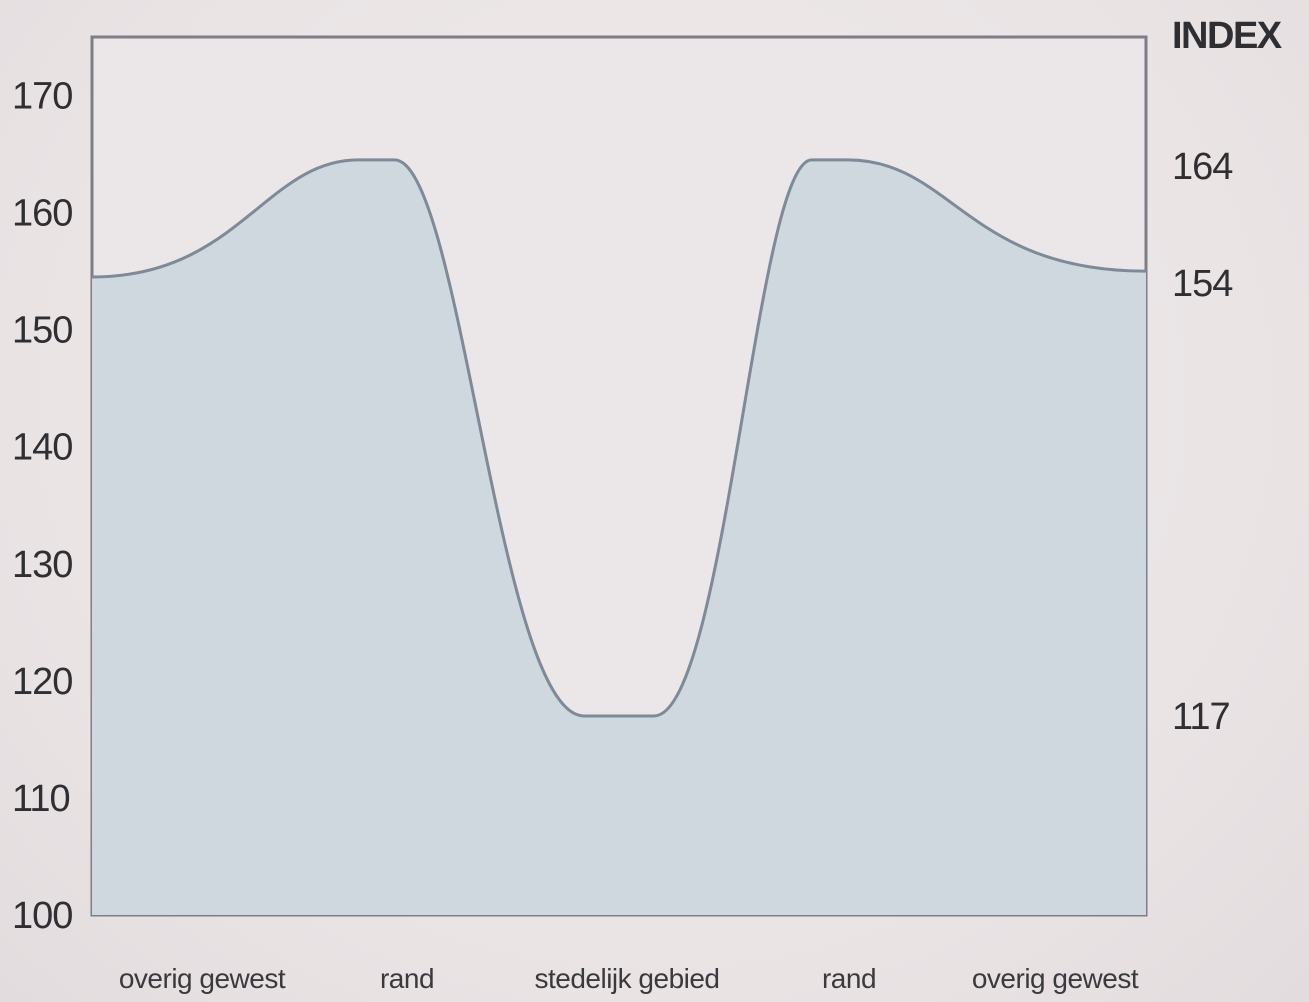 This screenshot has width=1309, height=1002. Describe the element at coordinates (42, 448) in the screenshot. I see `y-tick-label: 140` at that location.